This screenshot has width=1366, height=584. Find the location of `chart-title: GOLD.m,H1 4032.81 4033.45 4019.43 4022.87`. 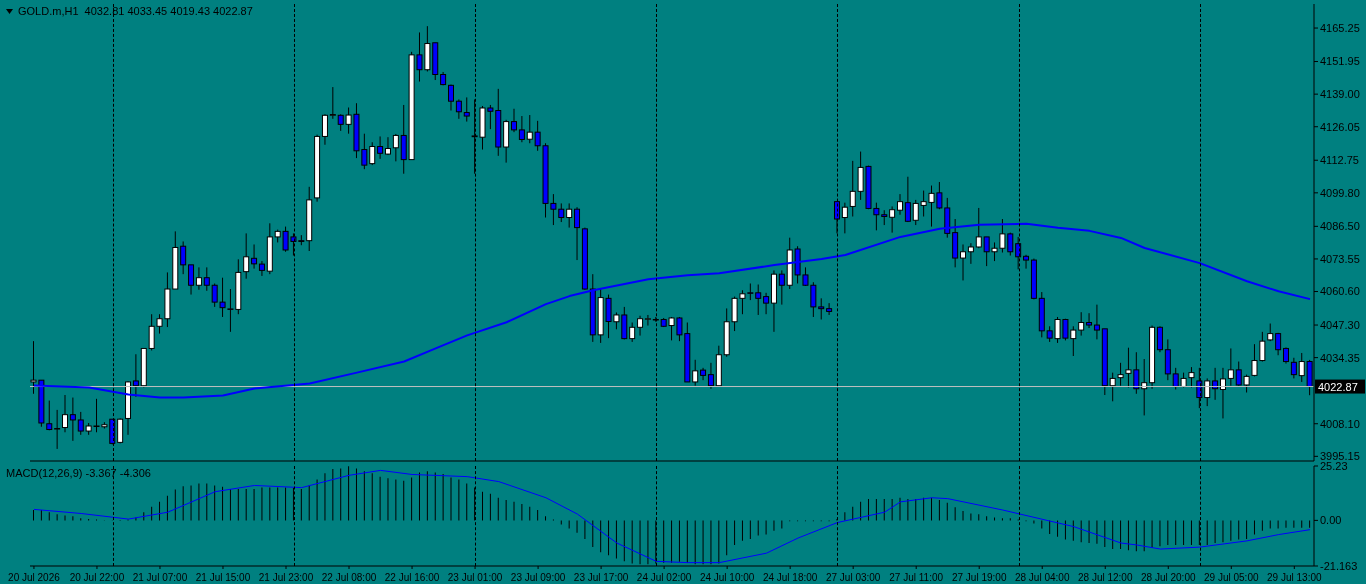

chart-title: GOLD.m,H1 4032.81 4033.45 4019.43 4022.87 is located at coordinates (135, 11).